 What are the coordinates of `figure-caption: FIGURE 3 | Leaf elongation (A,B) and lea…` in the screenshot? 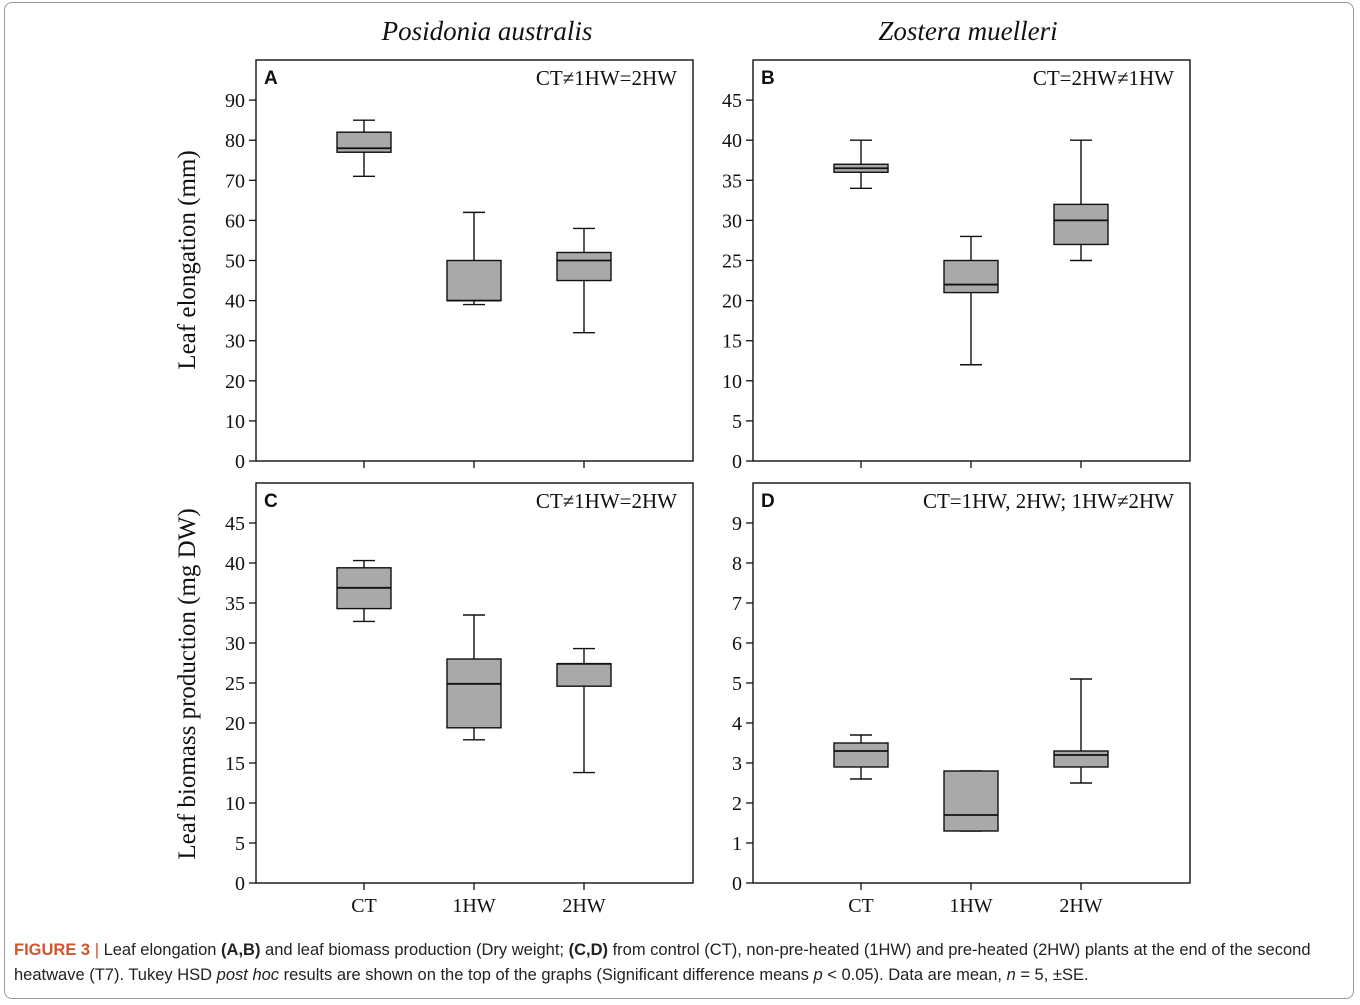 It's located at (679, 963).